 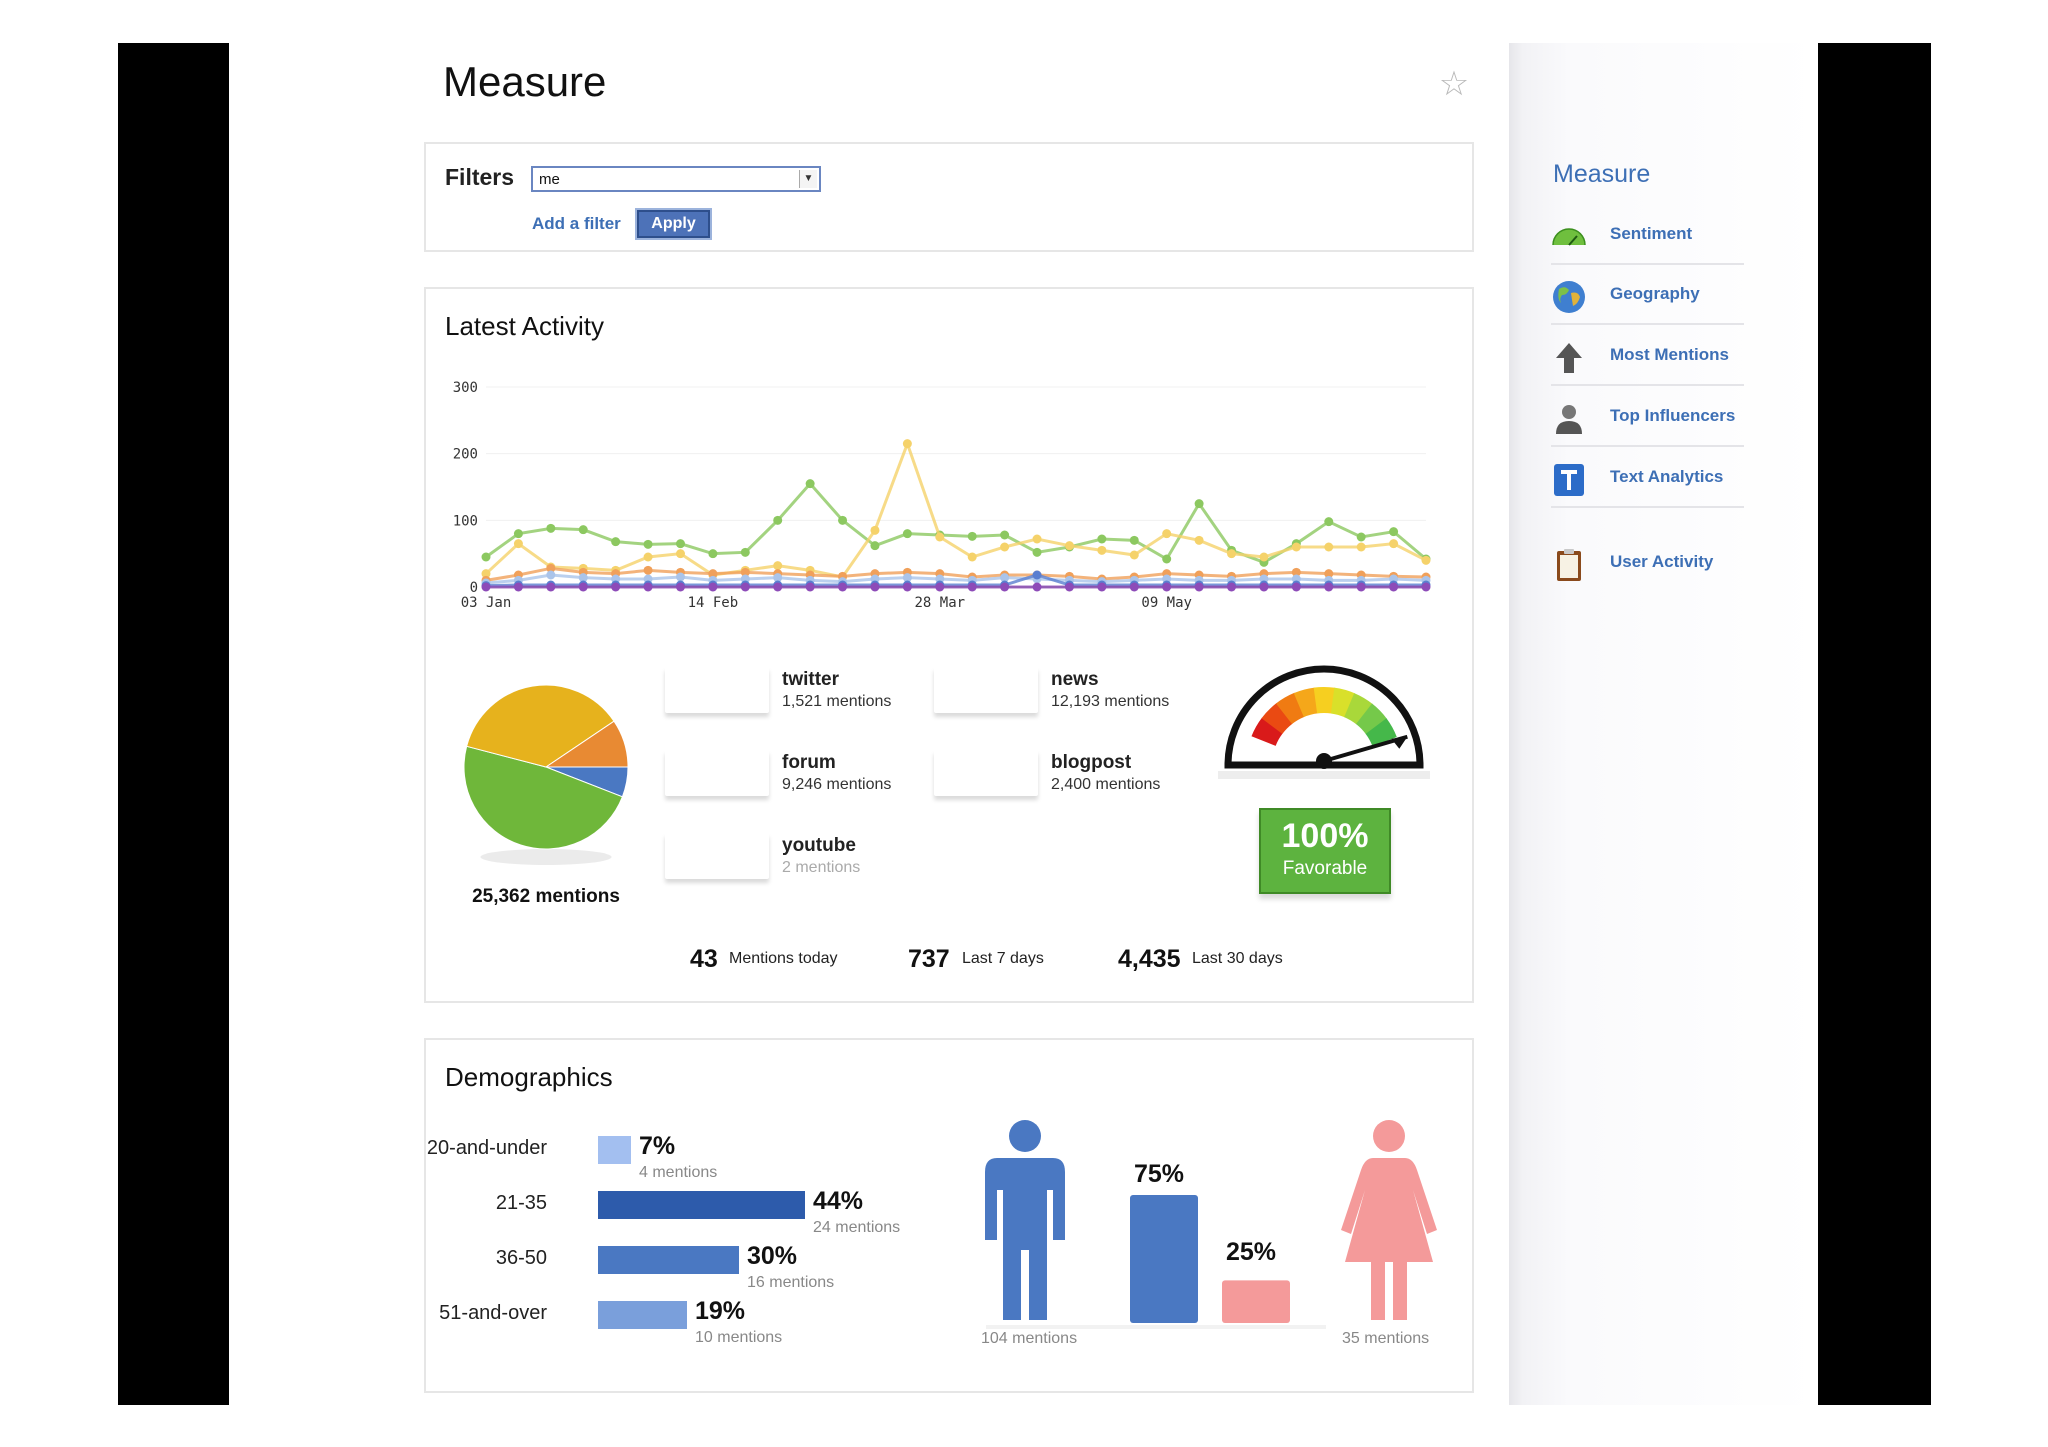 What do you see at coordinates (720, 1311) in the screenshot?
I see `age-pct-51-over: 19%` at bounding box center [720, 1311].